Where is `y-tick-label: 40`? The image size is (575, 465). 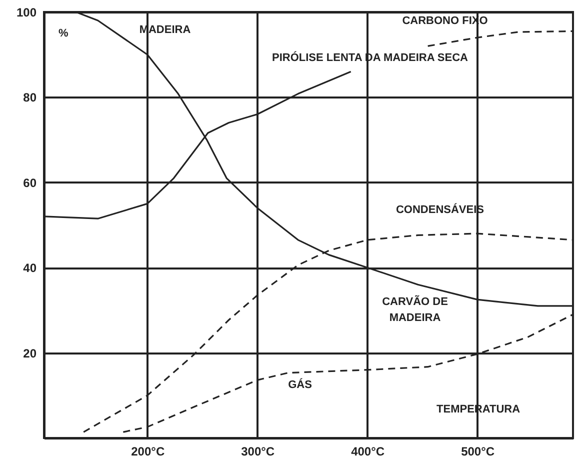
y-tick-label: 40 is located at coordinates (30, 268).